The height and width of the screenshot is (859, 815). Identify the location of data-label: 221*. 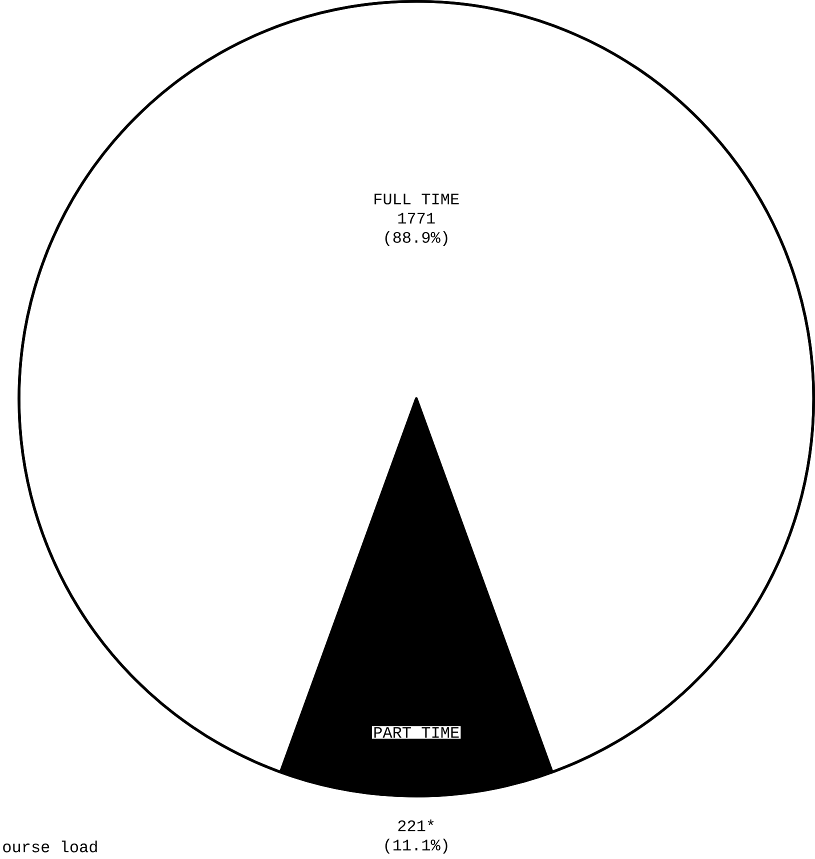
(416, 826).